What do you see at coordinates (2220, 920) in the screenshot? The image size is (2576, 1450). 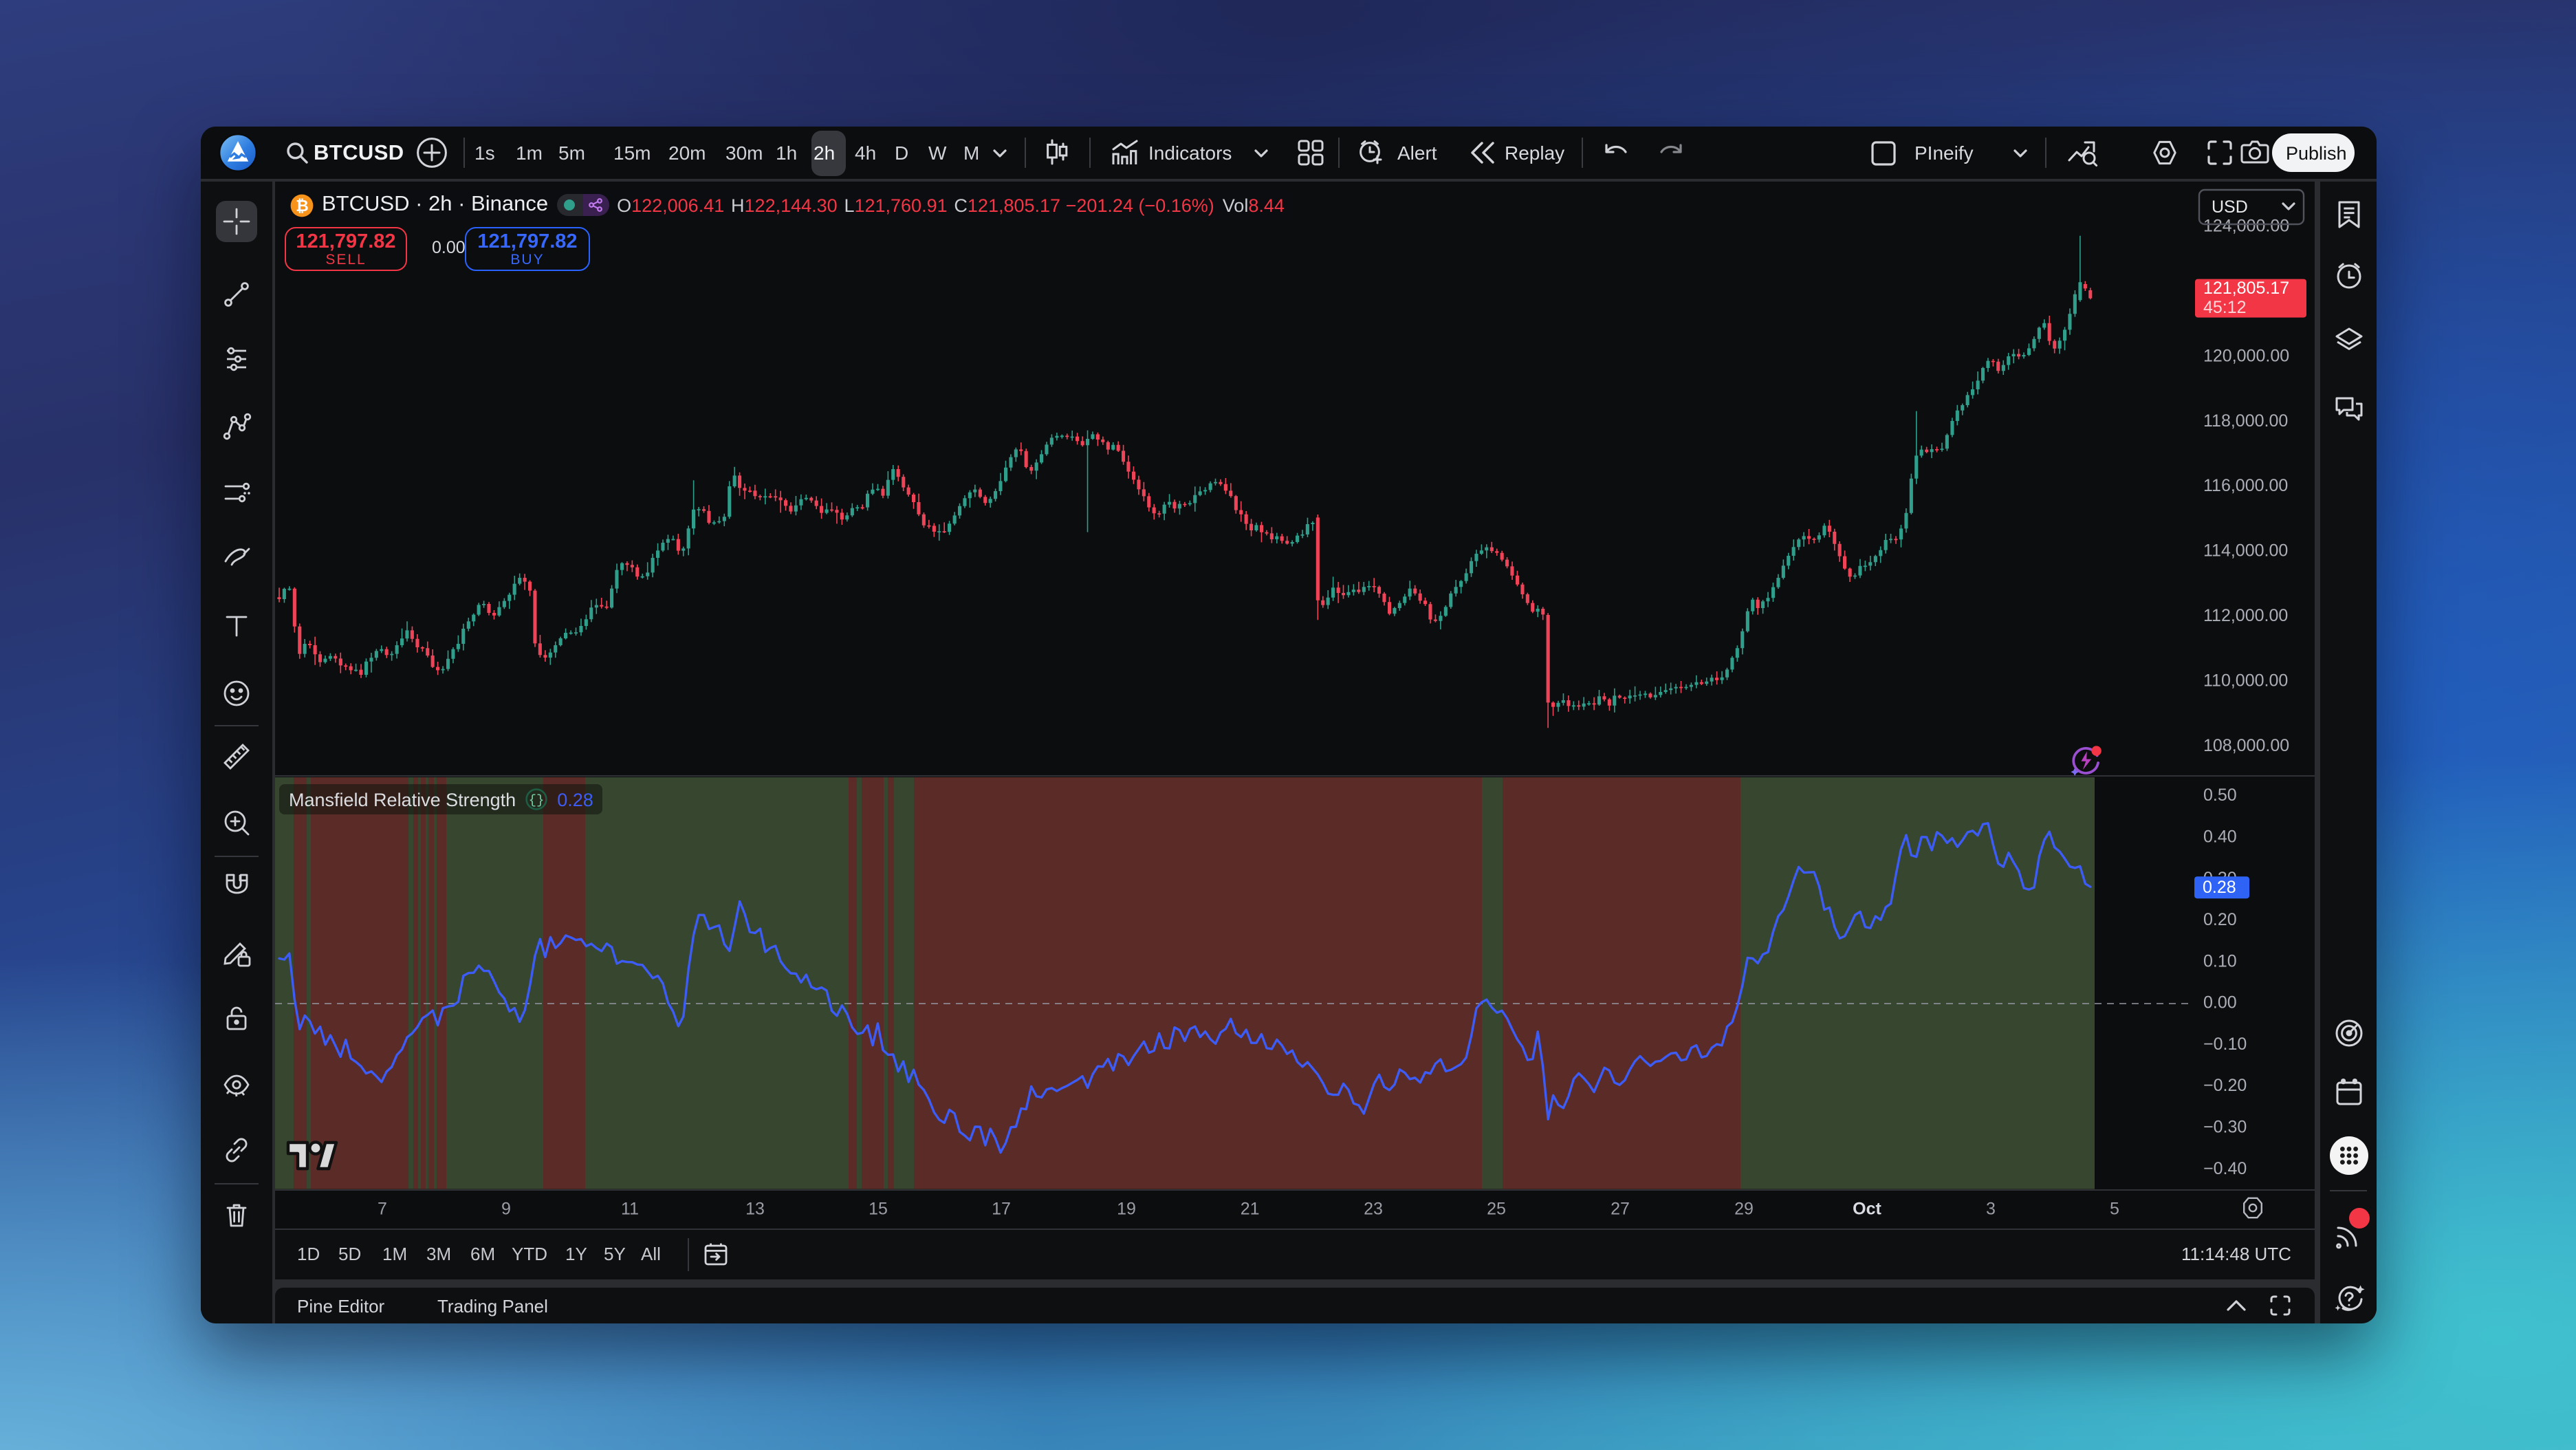 I see `svg-text: 0.20` at bounding box center [2220, 920].